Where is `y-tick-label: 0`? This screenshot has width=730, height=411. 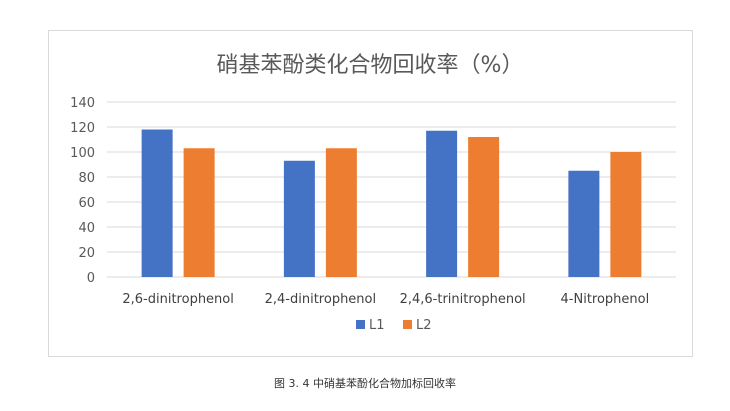
y-tick-label: 0 is located at coordinates (91, 278).